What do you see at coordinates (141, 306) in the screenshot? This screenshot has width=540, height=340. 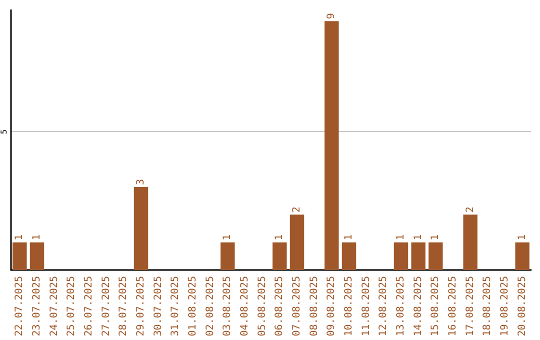 I see `x-tick-label: 29.07.2025` at bounding box center [141, 306].